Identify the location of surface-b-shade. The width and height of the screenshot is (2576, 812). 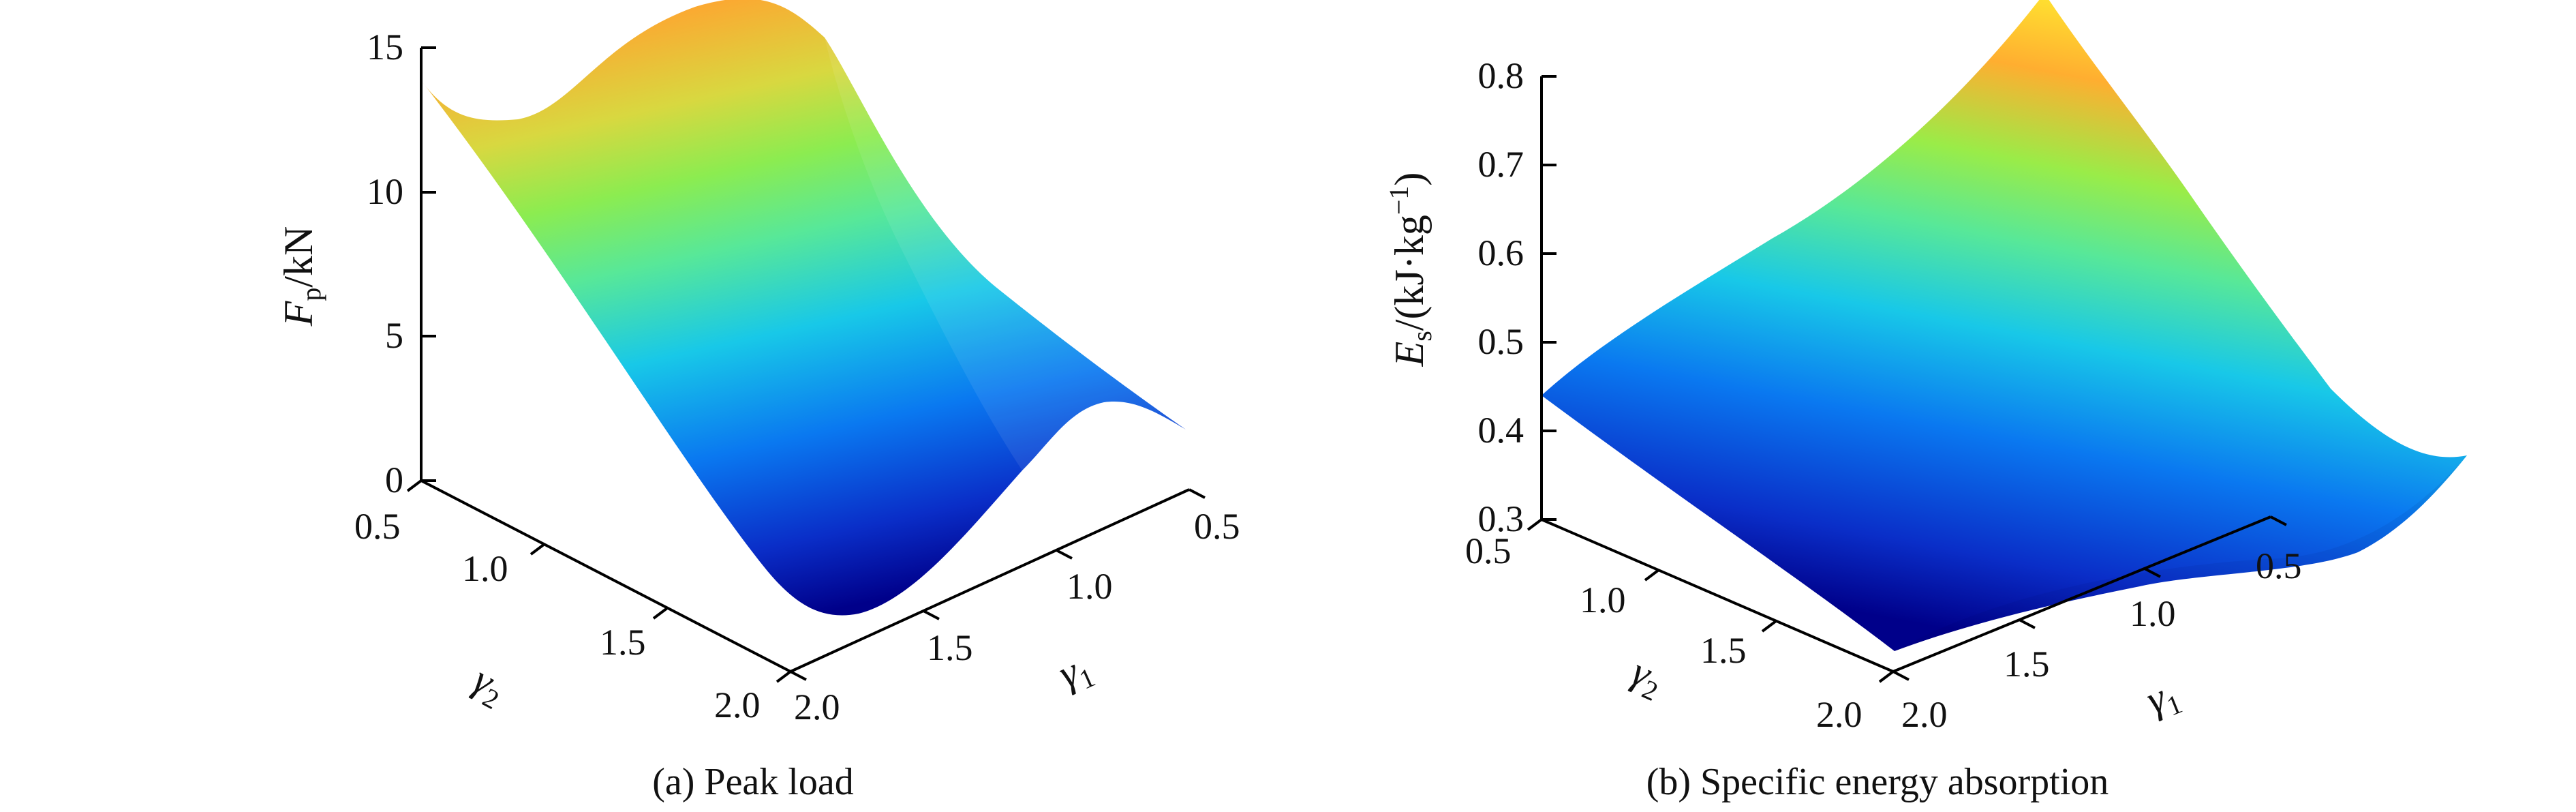
(2181, 553).